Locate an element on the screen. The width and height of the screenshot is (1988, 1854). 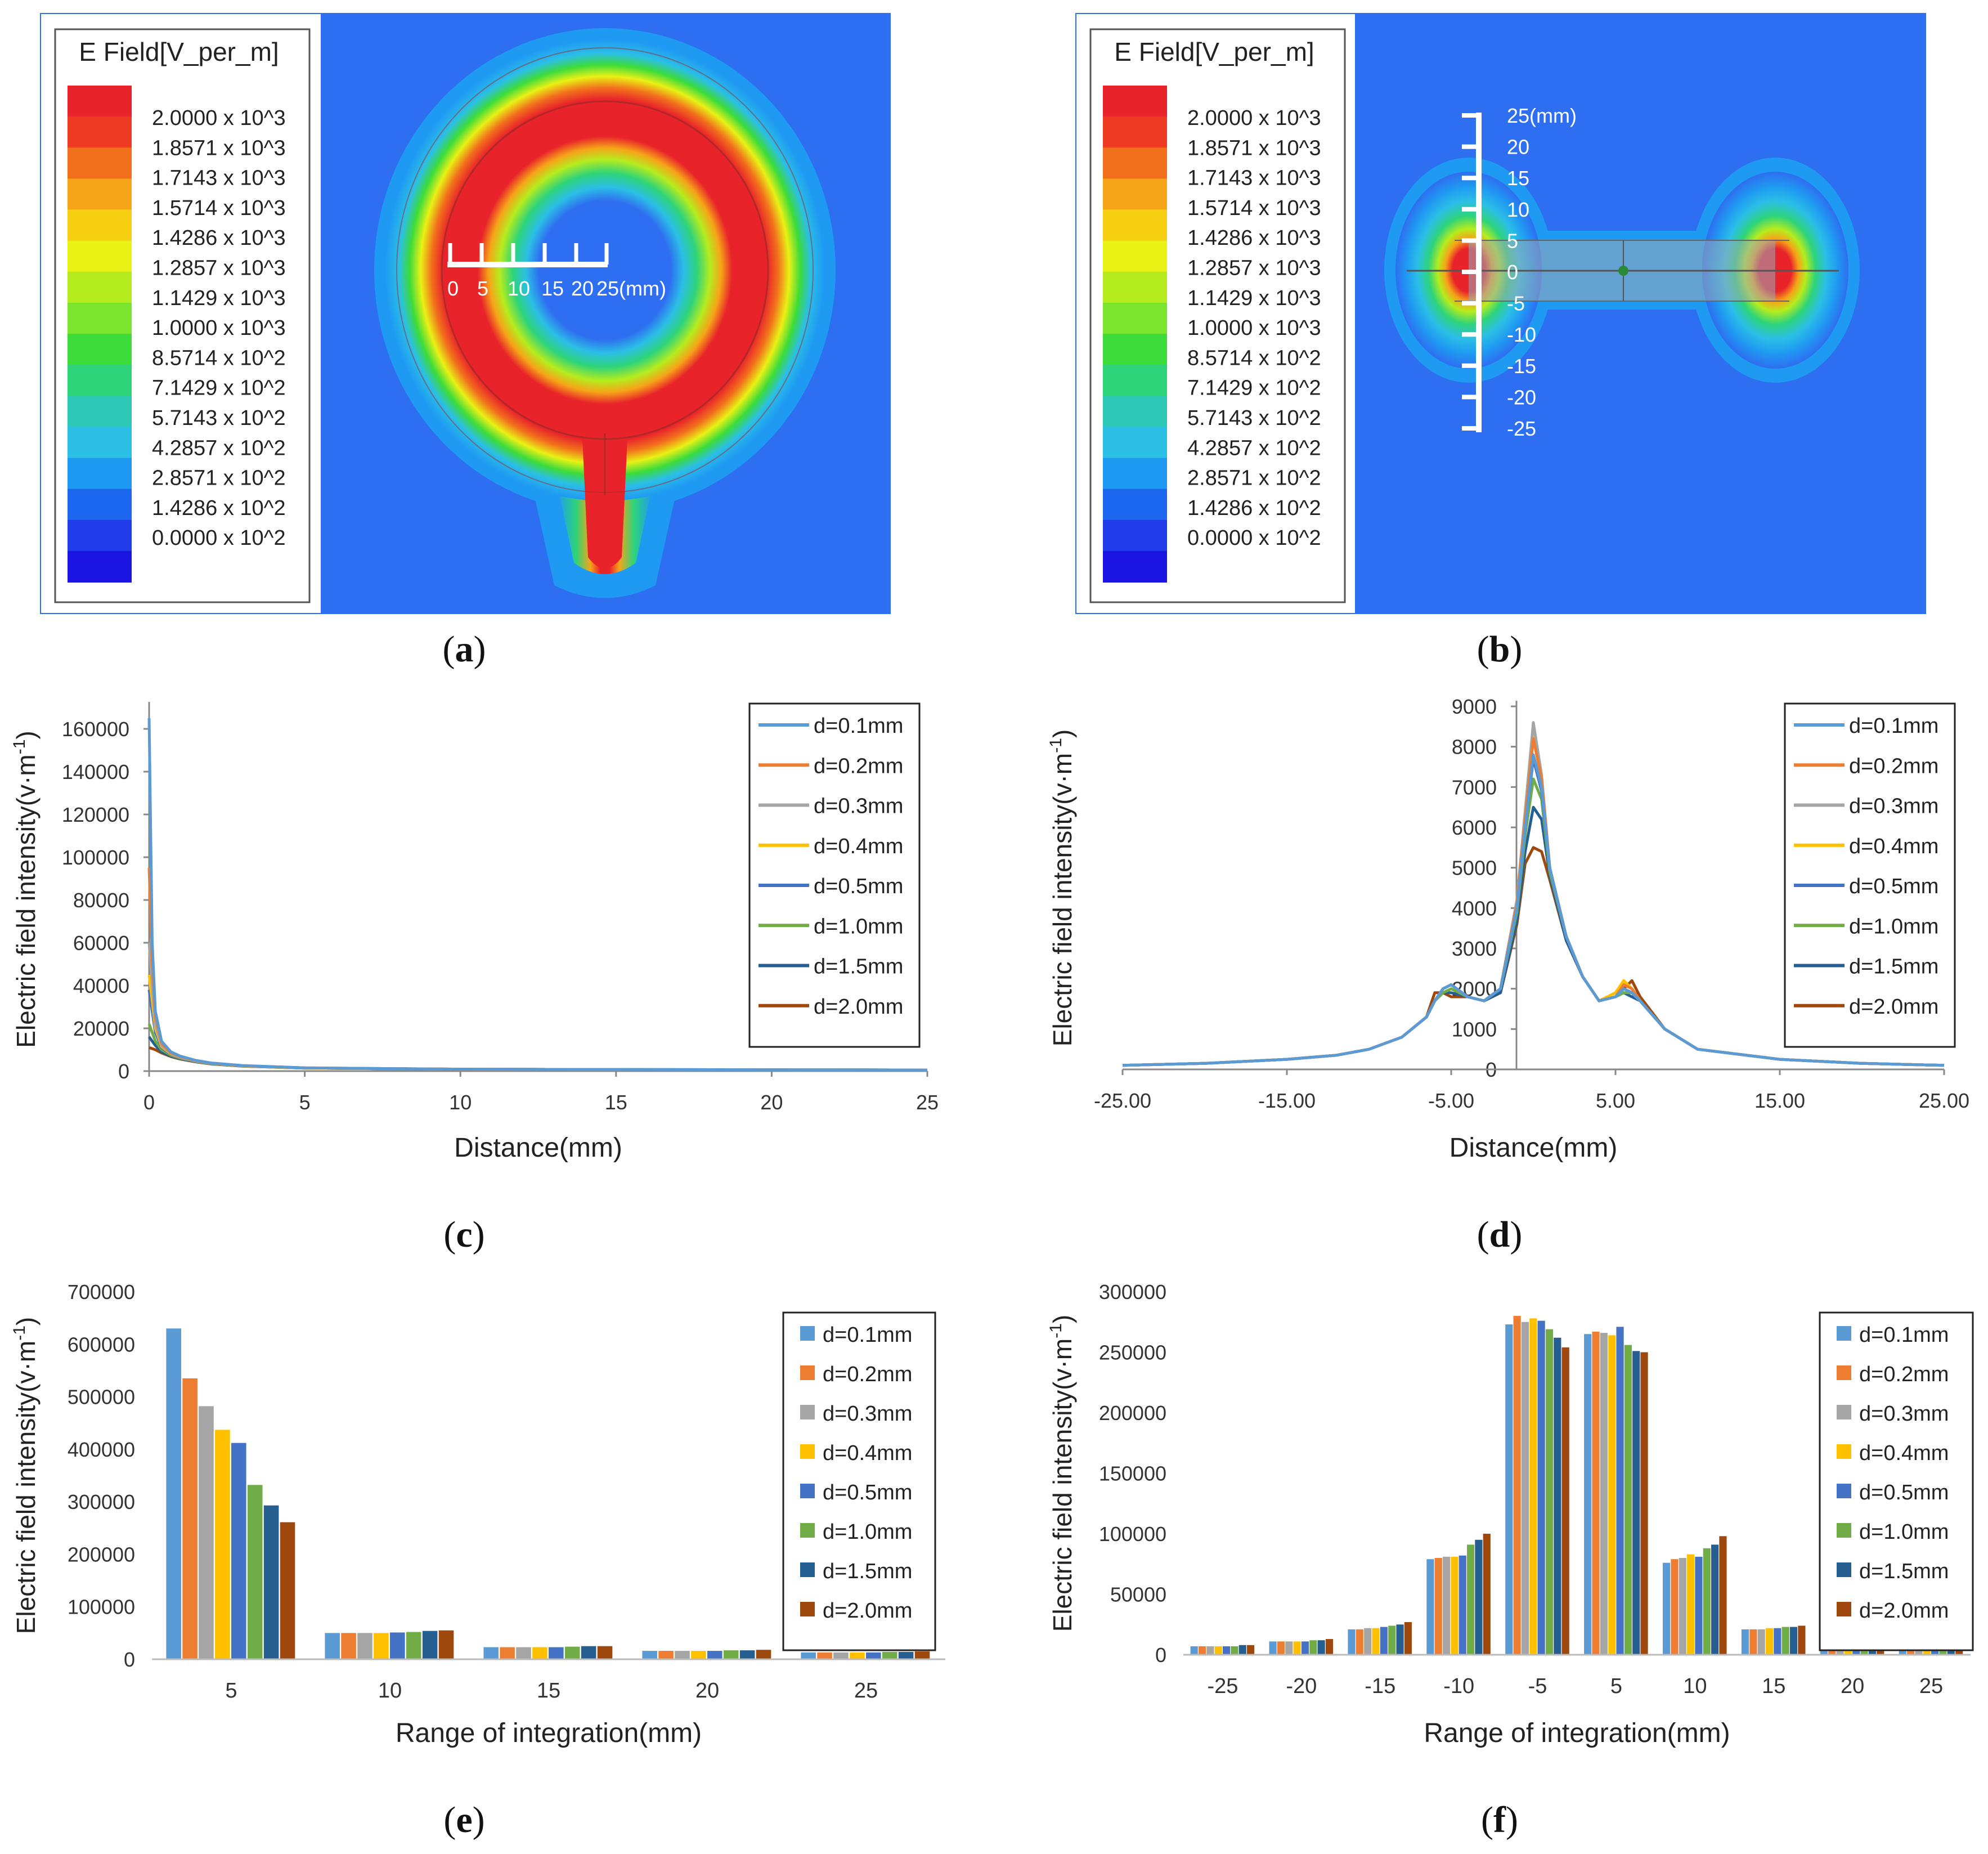
y-tick-label: 60000 is located at coordinates (101, 943).